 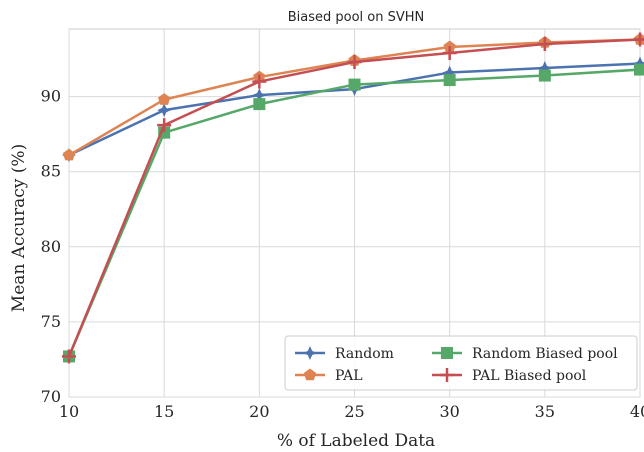 What do you see at coordinates (329, 376) in the screenshot?
I see `legend-item: PAL` at bounding box center [329, 376].